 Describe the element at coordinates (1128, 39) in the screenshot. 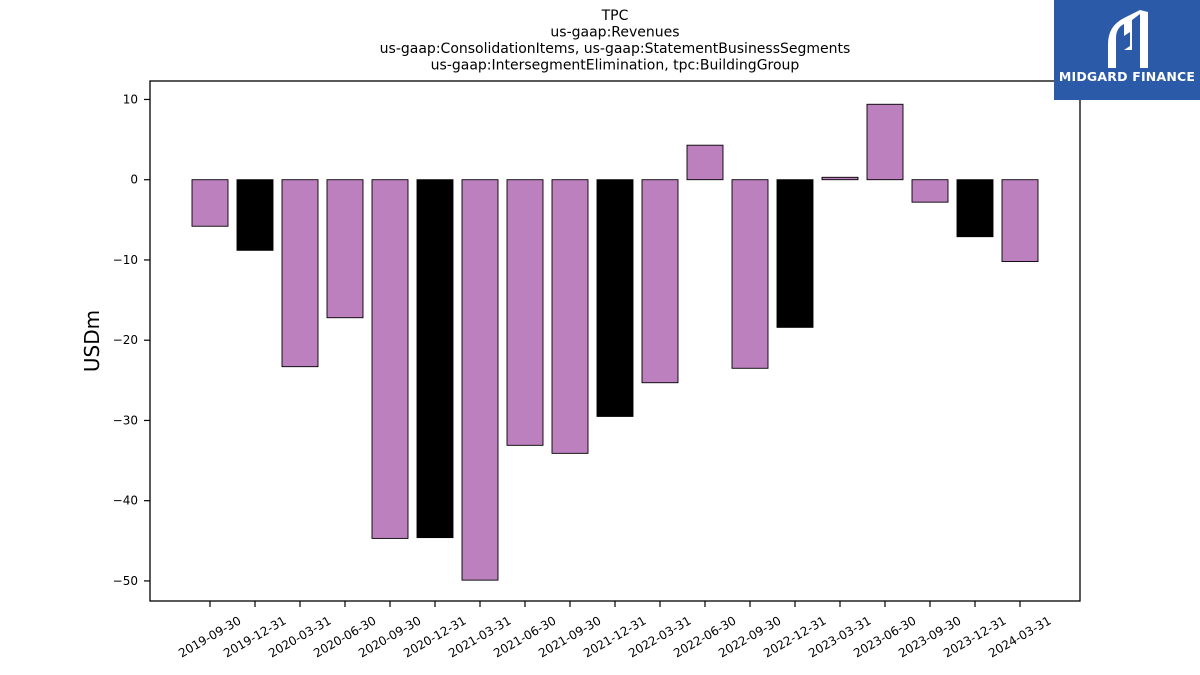

I see `midgard-logo-mark-icon` at that location.